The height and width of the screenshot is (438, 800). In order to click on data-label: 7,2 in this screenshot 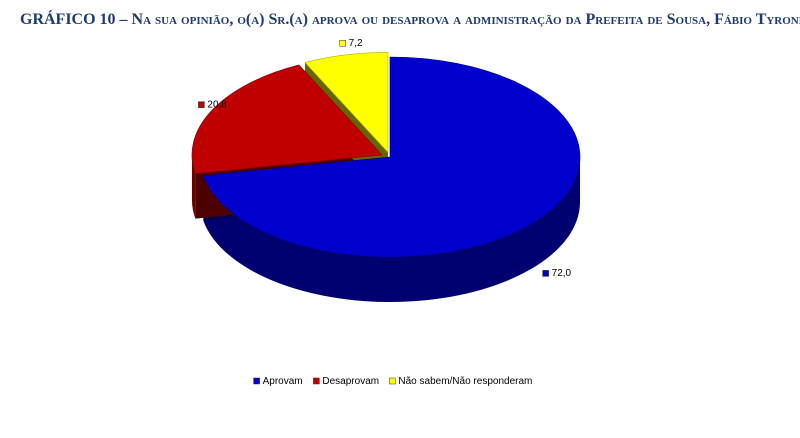, I will do `click(356, 43)`.